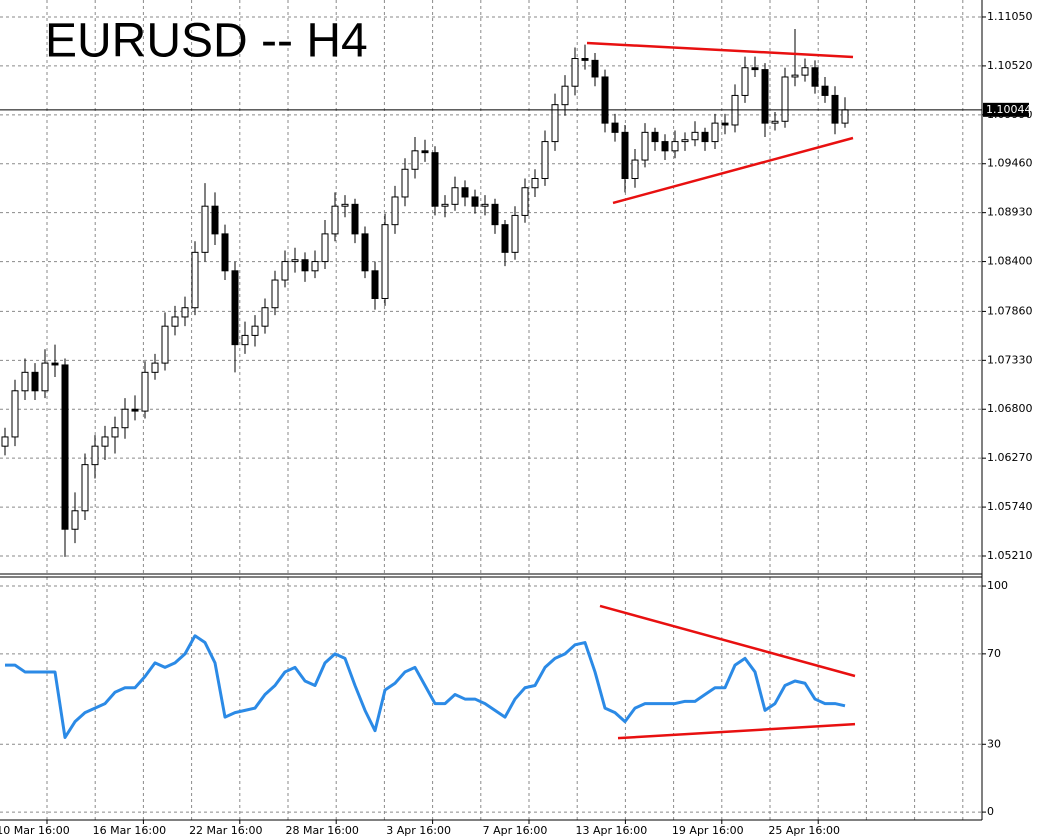  What do you see at coordinates (997, 585) in the screenshot?
I see `y-tick-label: 100` at bounding box center [997, 585].